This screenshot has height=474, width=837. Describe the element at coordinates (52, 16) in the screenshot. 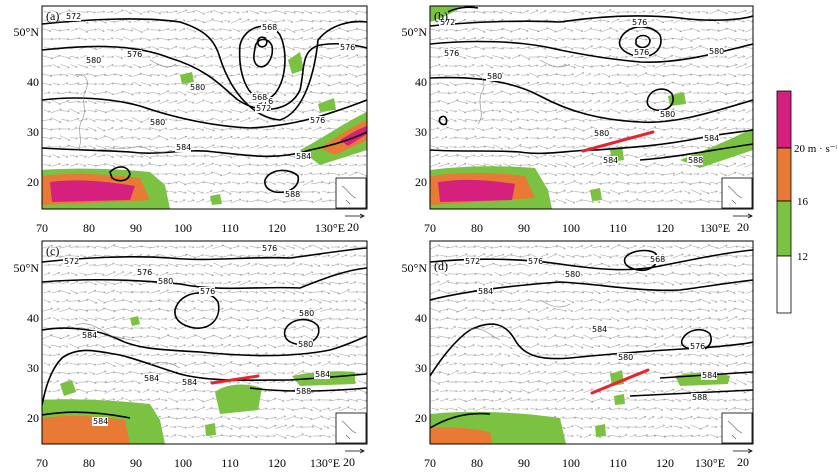

I see `panel-a-label: (a)` at that location.